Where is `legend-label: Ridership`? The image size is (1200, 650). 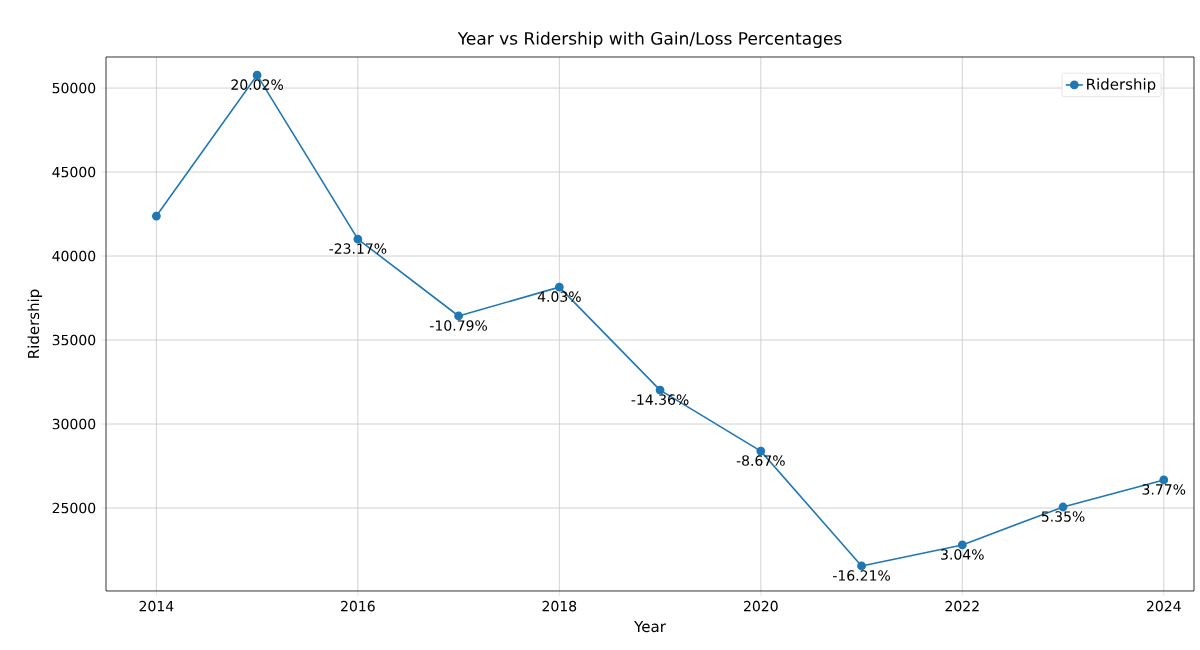 legend-label: Ridership is located at coordinates (1121, 85).